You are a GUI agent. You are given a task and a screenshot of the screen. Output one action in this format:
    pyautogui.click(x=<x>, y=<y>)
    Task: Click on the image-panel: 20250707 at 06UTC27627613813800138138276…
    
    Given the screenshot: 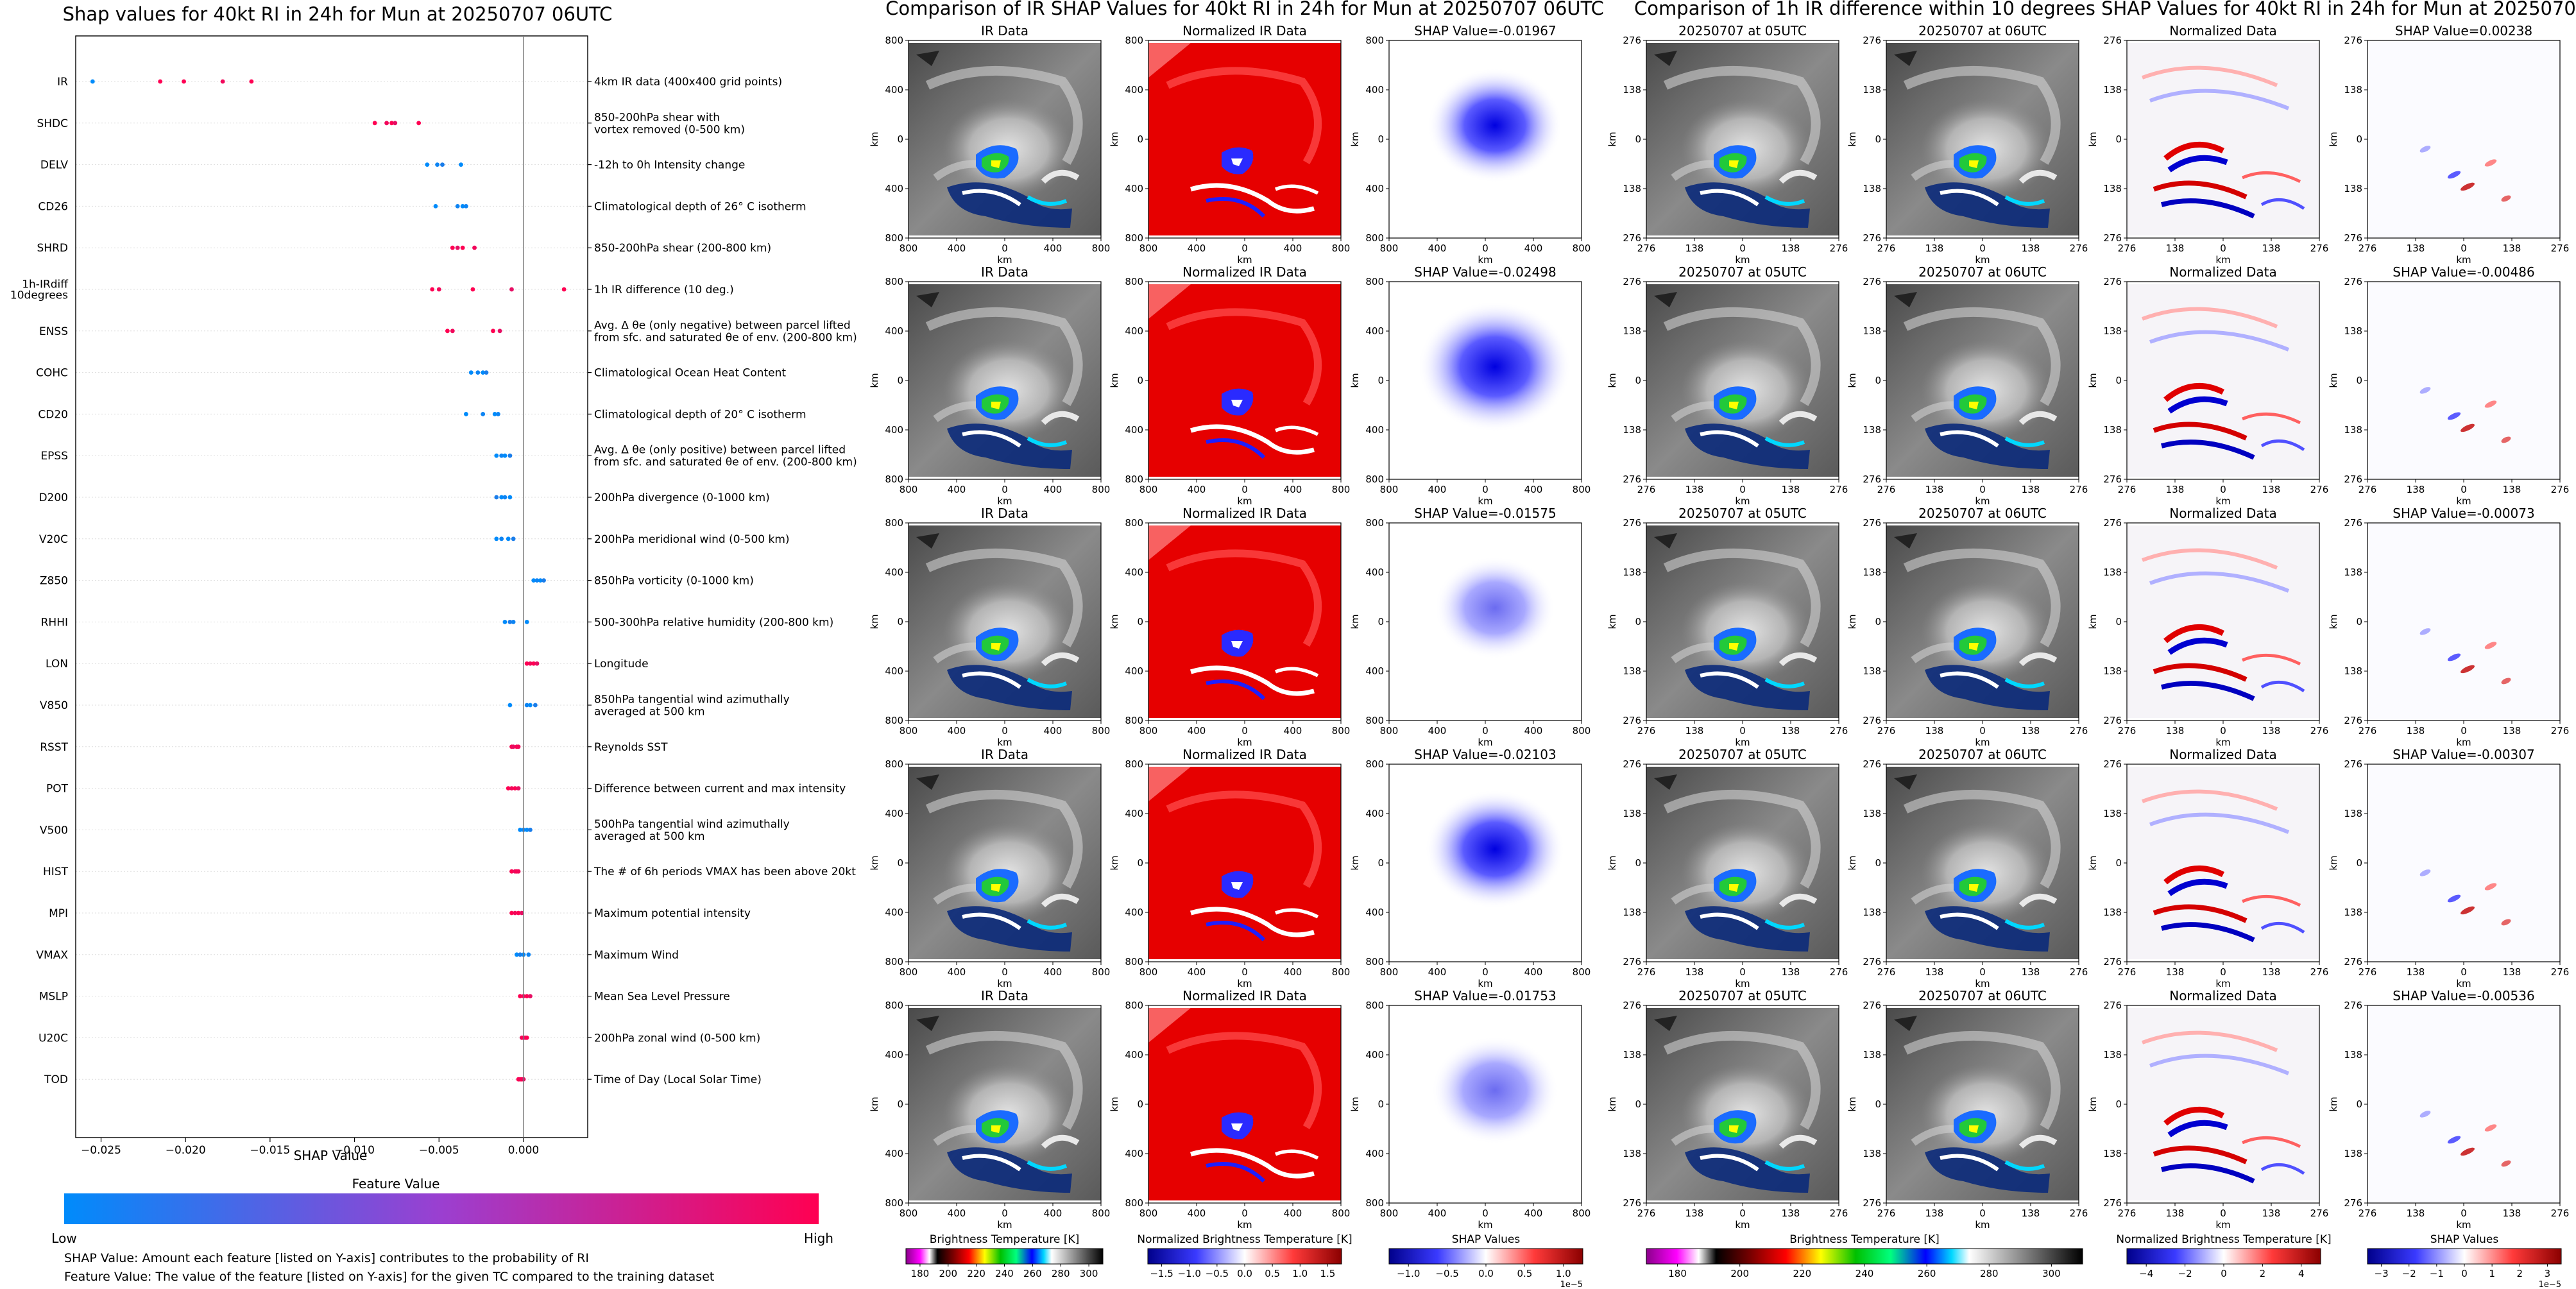 What is the action you would take?
    pyautogui.click(x=1967, y=868)
    